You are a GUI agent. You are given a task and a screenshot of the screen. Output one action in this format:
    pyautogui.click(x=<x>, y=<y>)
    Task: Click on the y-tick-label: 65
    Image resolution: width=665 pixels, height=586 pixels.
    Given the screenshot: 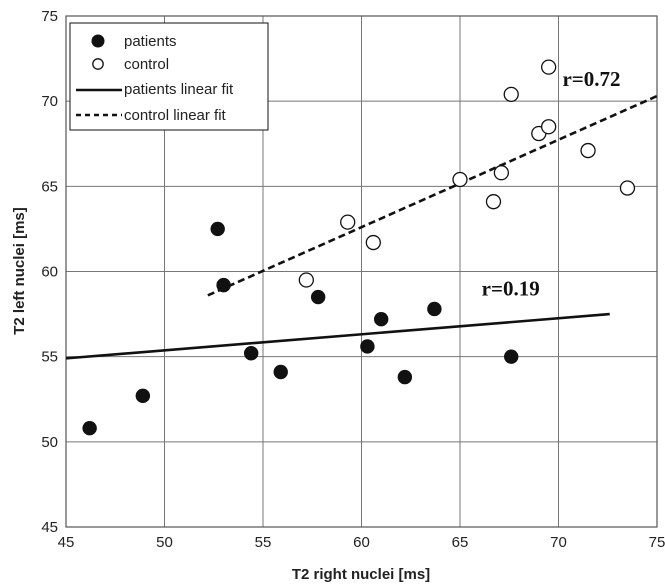 What is the action you would take?
    pyautogui.click(x=49, y=186)
    